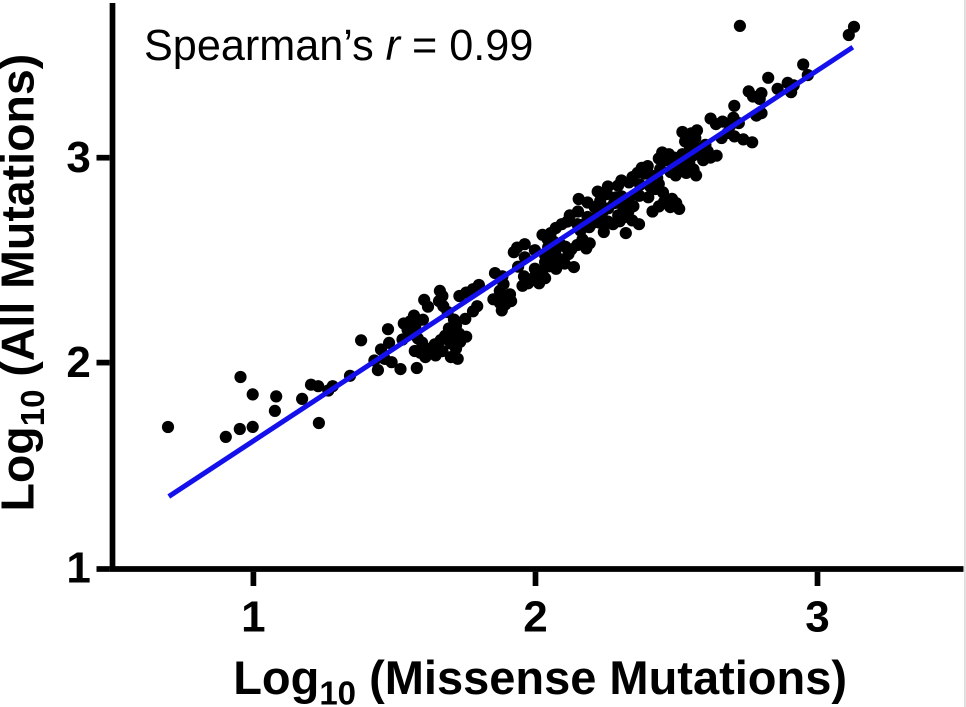 This screenshot has height=707, width=966. I want to click on svg-text: Log10 (All Mutations), so click(25, 283).